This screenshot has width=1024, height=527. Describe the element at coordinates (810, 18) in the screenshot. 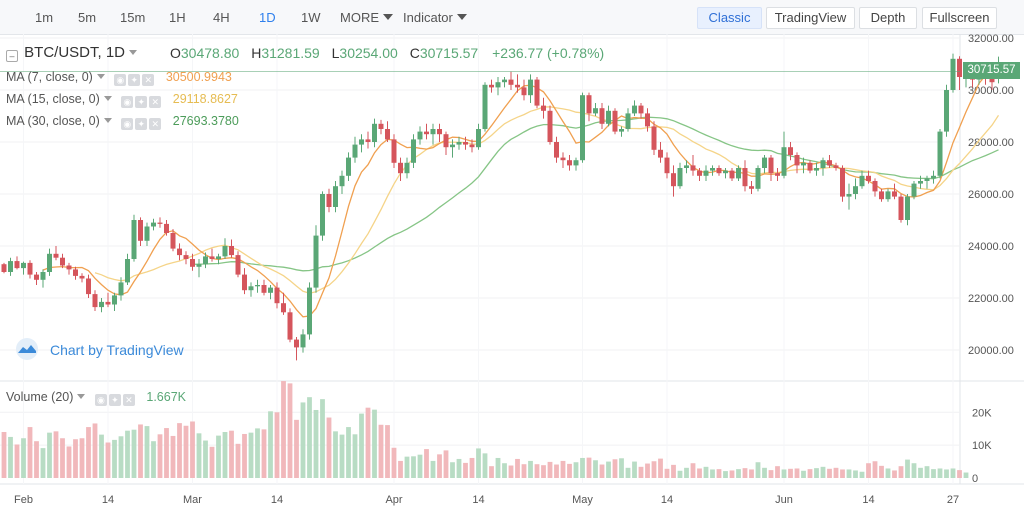

I see `tradingview-button: TradingView` at that location.